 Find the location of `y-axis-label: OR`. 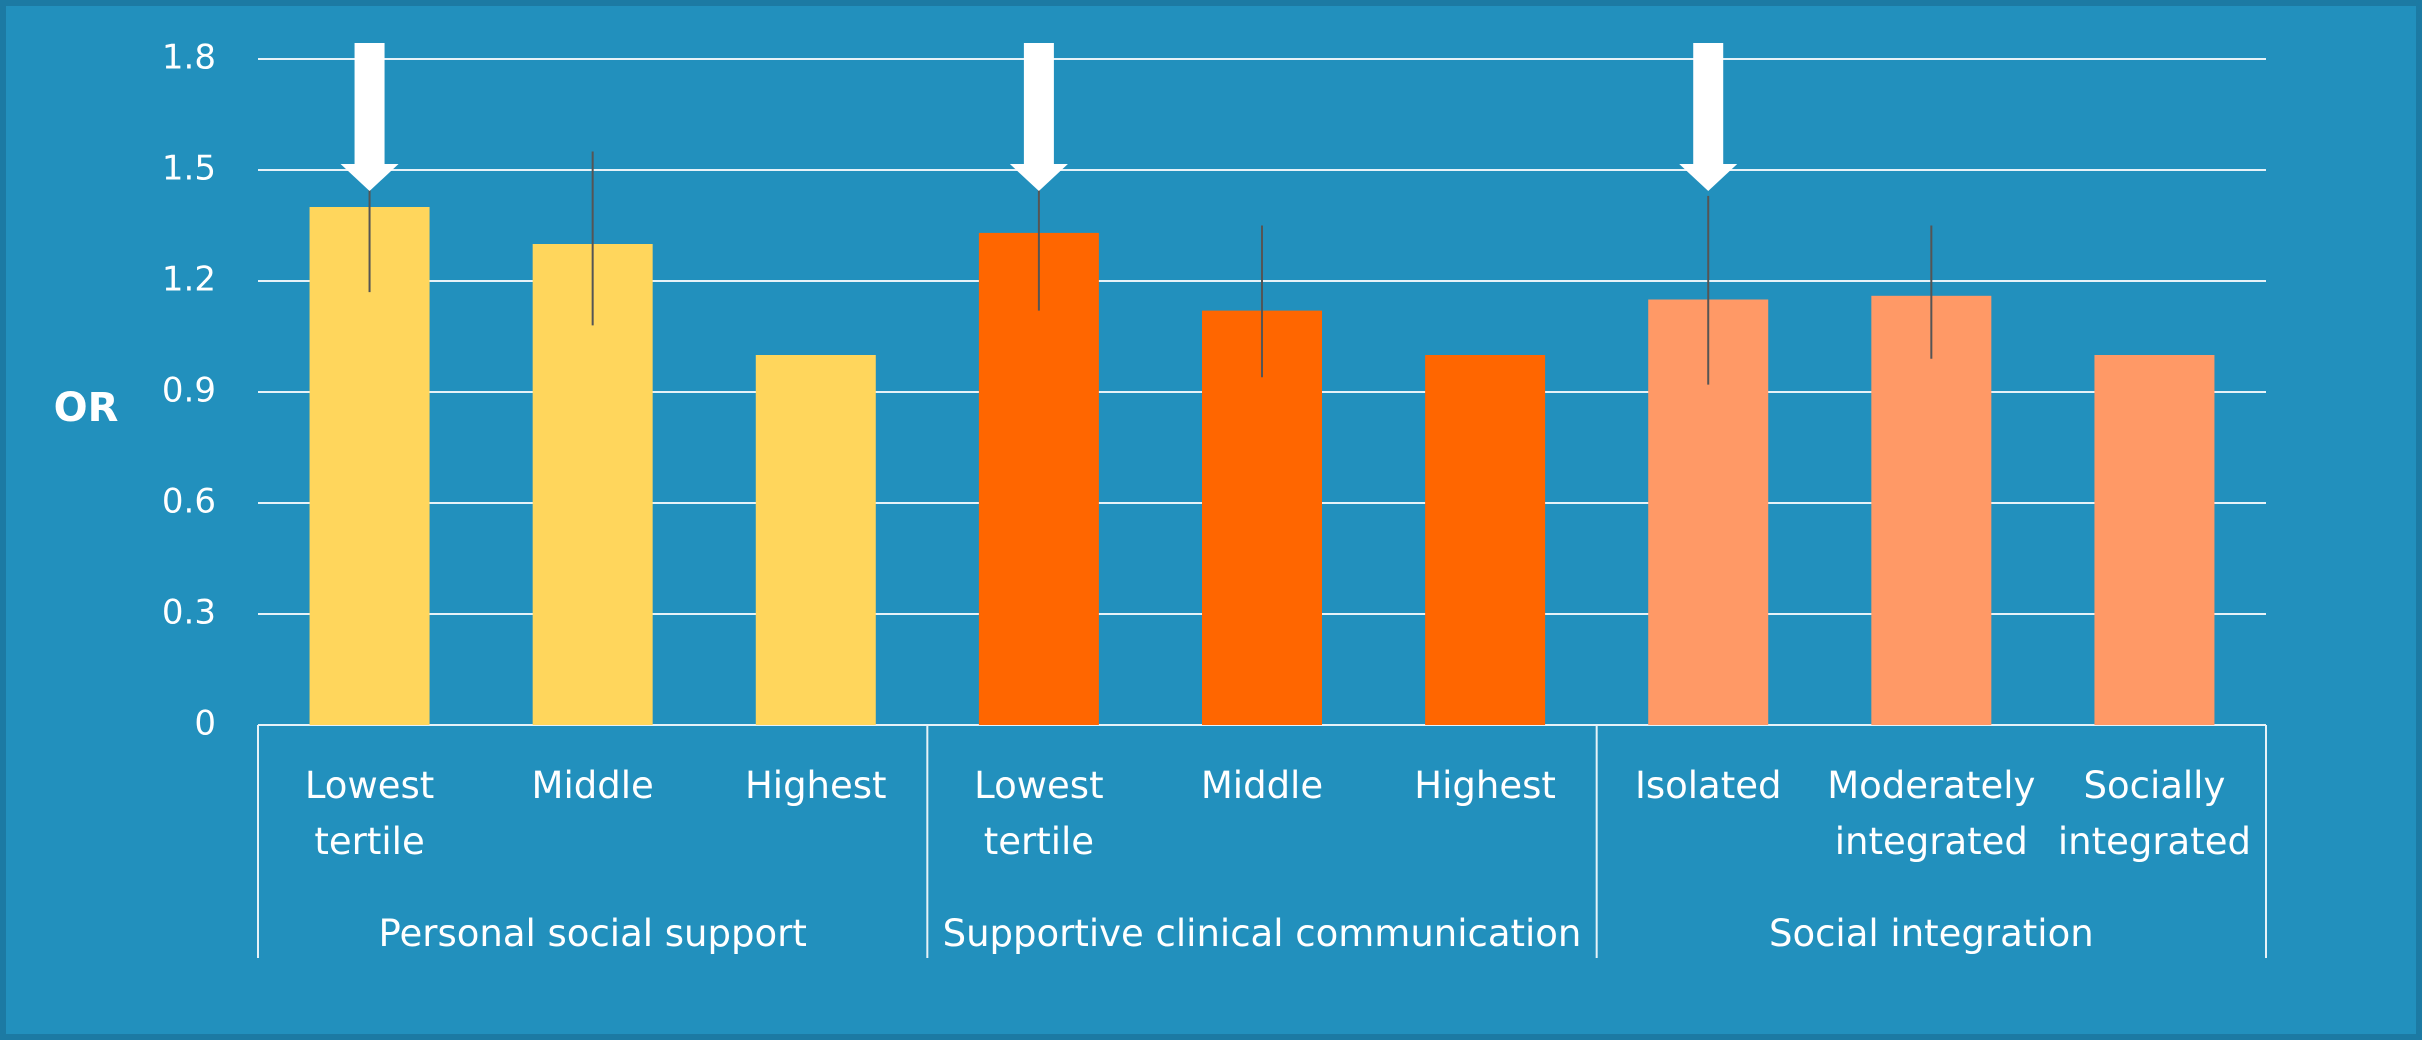

y-axis-label: OR is located at coordinates (86, 408).